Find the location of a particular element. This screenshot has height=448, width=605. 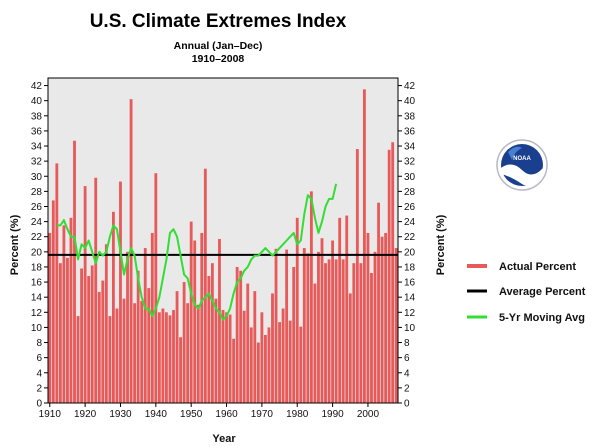

bar-1945 is located at coordinates (173, 356).